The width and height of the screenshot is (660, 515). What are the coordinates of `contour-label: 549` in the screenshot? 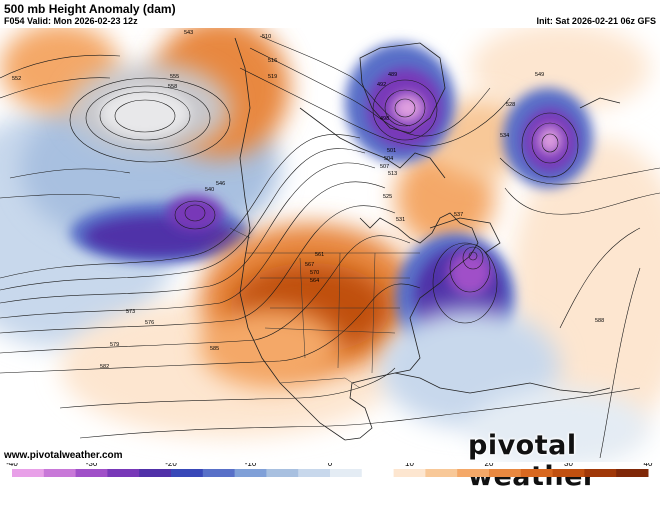 It's located at (539, 75).